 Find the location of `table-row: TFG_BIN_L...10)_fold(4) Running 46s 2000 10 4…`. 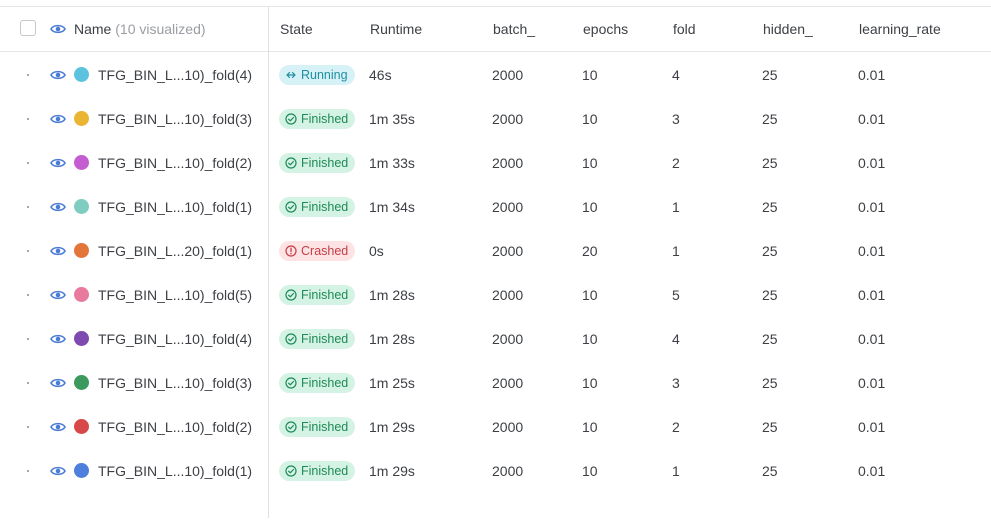

table-row: TFG_BIN_L...10)_fold(4) Running 46s 2000 10 4… is located at coordinates (495, 75).